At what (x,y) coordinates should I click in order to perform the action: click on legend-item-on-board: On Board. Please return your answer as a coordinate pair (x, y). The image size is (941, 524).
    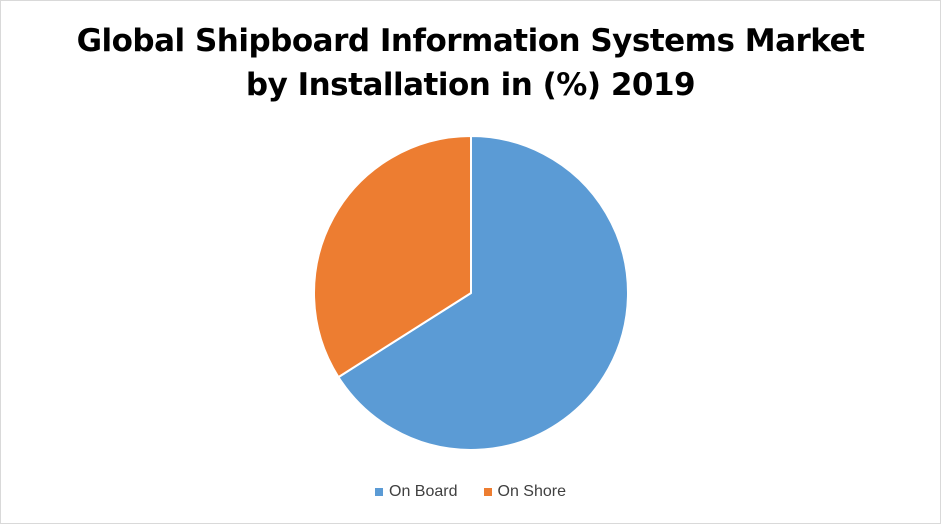
    Looking at the image, I should click on (416, 492).